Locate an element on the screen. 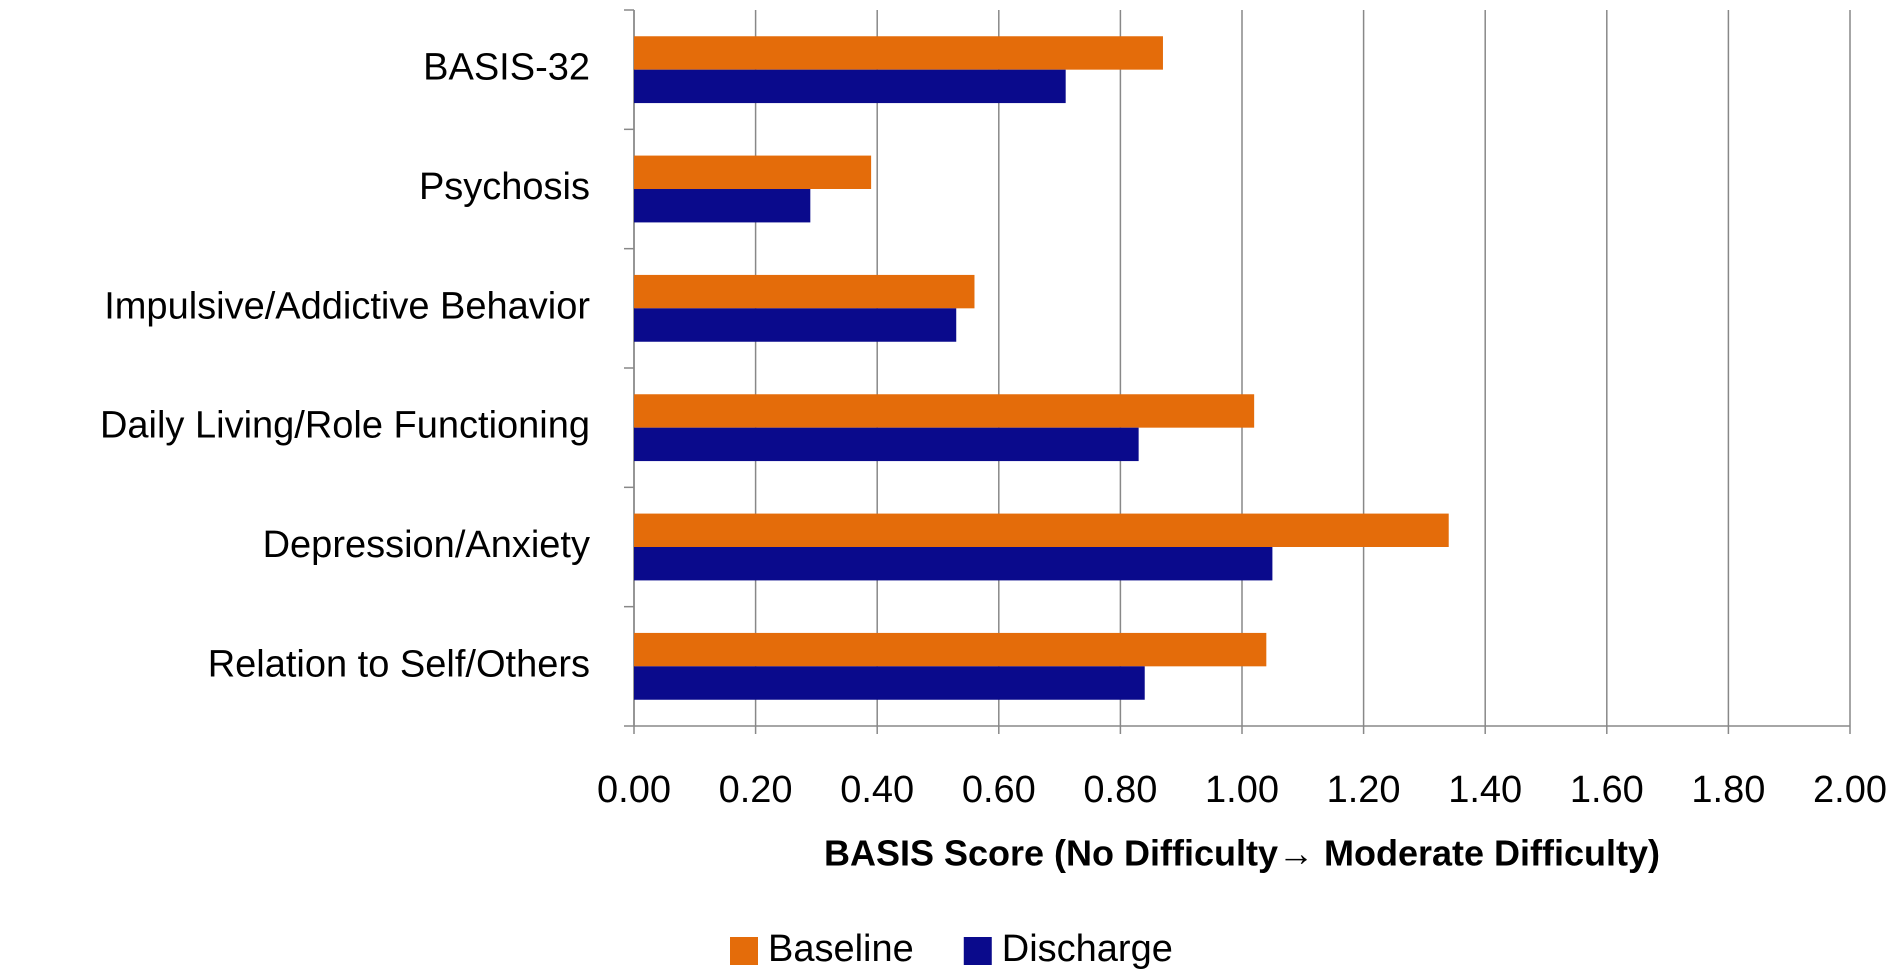 This screenshot has width=1901, height=977. x-tick-label: 0.00 is located at coordinates (634, 790).